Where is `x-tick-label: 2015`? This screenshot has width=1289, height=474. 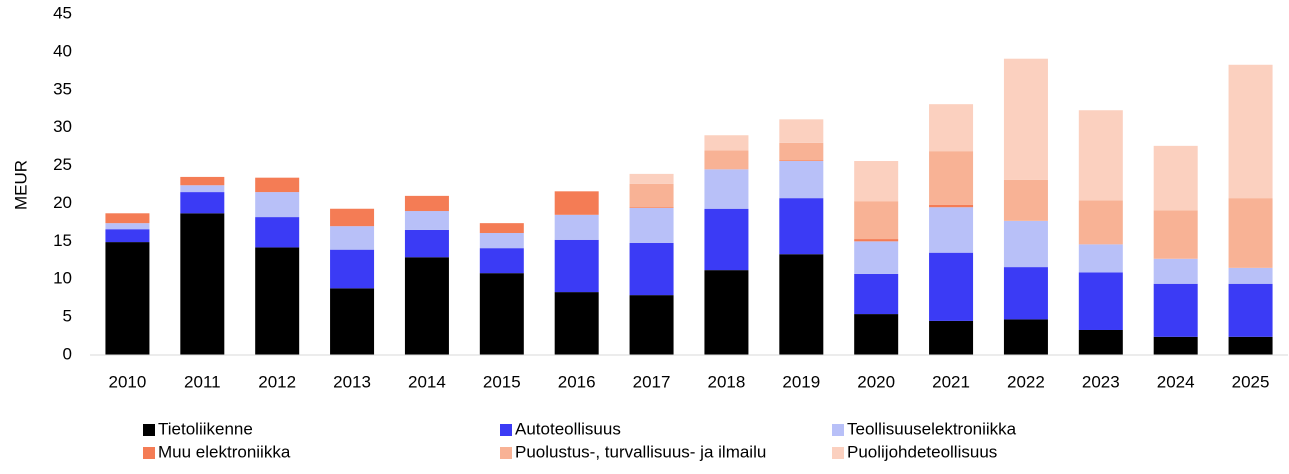 x-tick-label: 2015 is located at coordinates (502, 381).